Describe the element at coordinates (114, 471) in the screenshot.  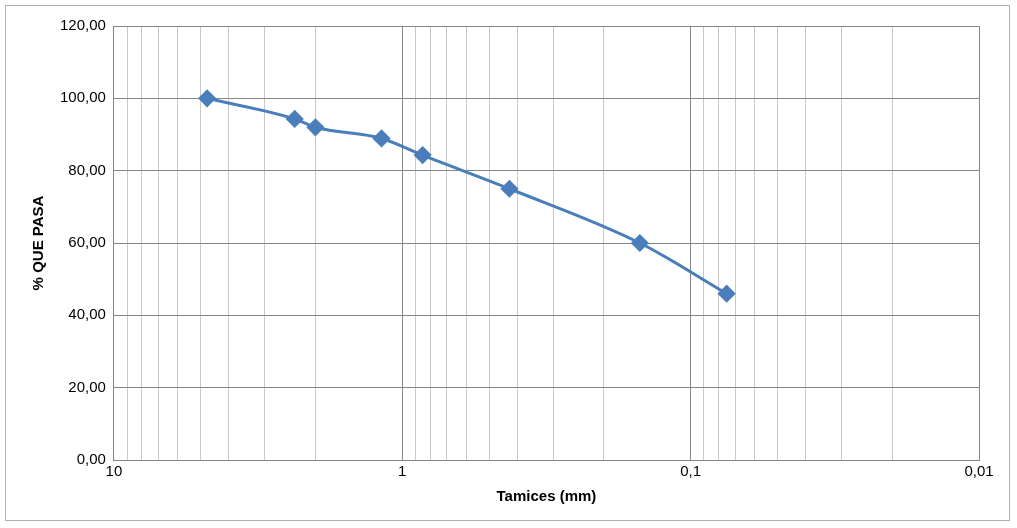
I see `x-tick-label: 10` at that location.